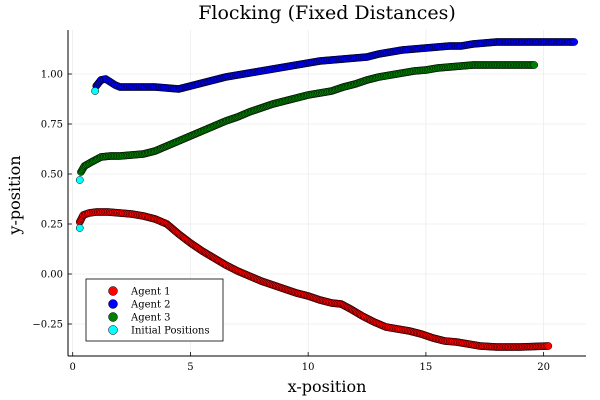 The image size is (600, 400). I want to click on x-tick-label: 0, so click(73, 367).